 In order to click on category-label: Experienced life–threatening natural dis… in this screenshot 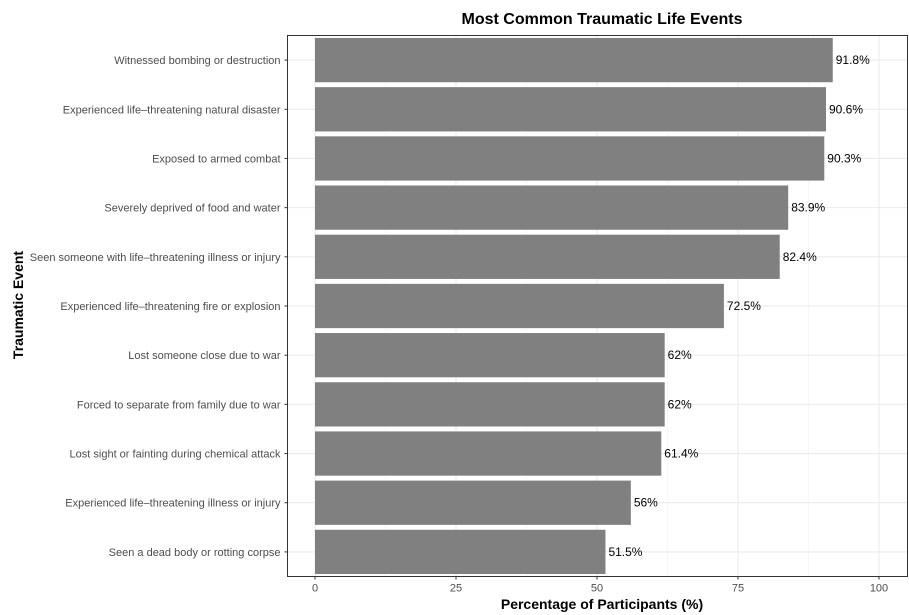, I will do `click(172, 110)`.